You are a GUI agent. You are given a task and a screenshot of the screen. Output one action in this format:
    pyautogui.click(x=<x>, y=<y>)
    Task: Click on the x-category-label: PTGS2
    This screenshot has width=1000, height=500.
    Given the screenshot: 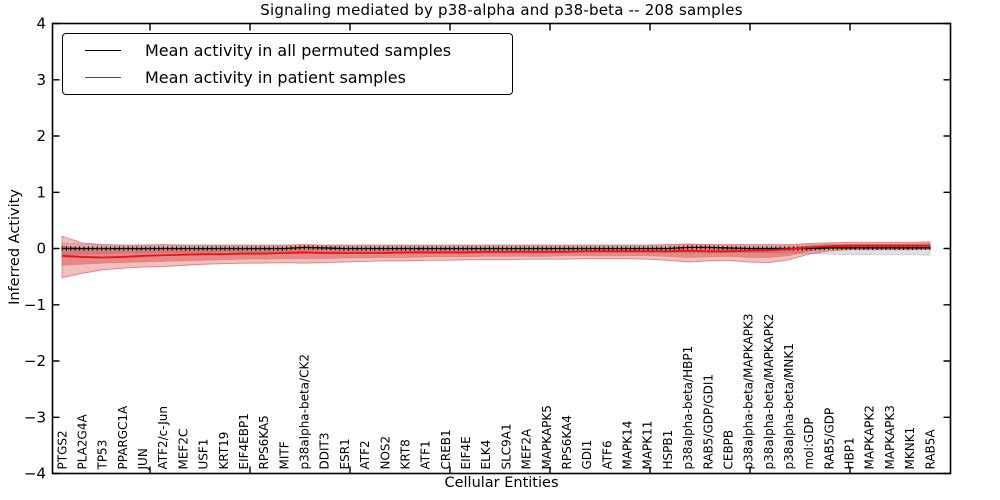 What is the action you would take?
    pyautogui.click(x=62, y=449)
    